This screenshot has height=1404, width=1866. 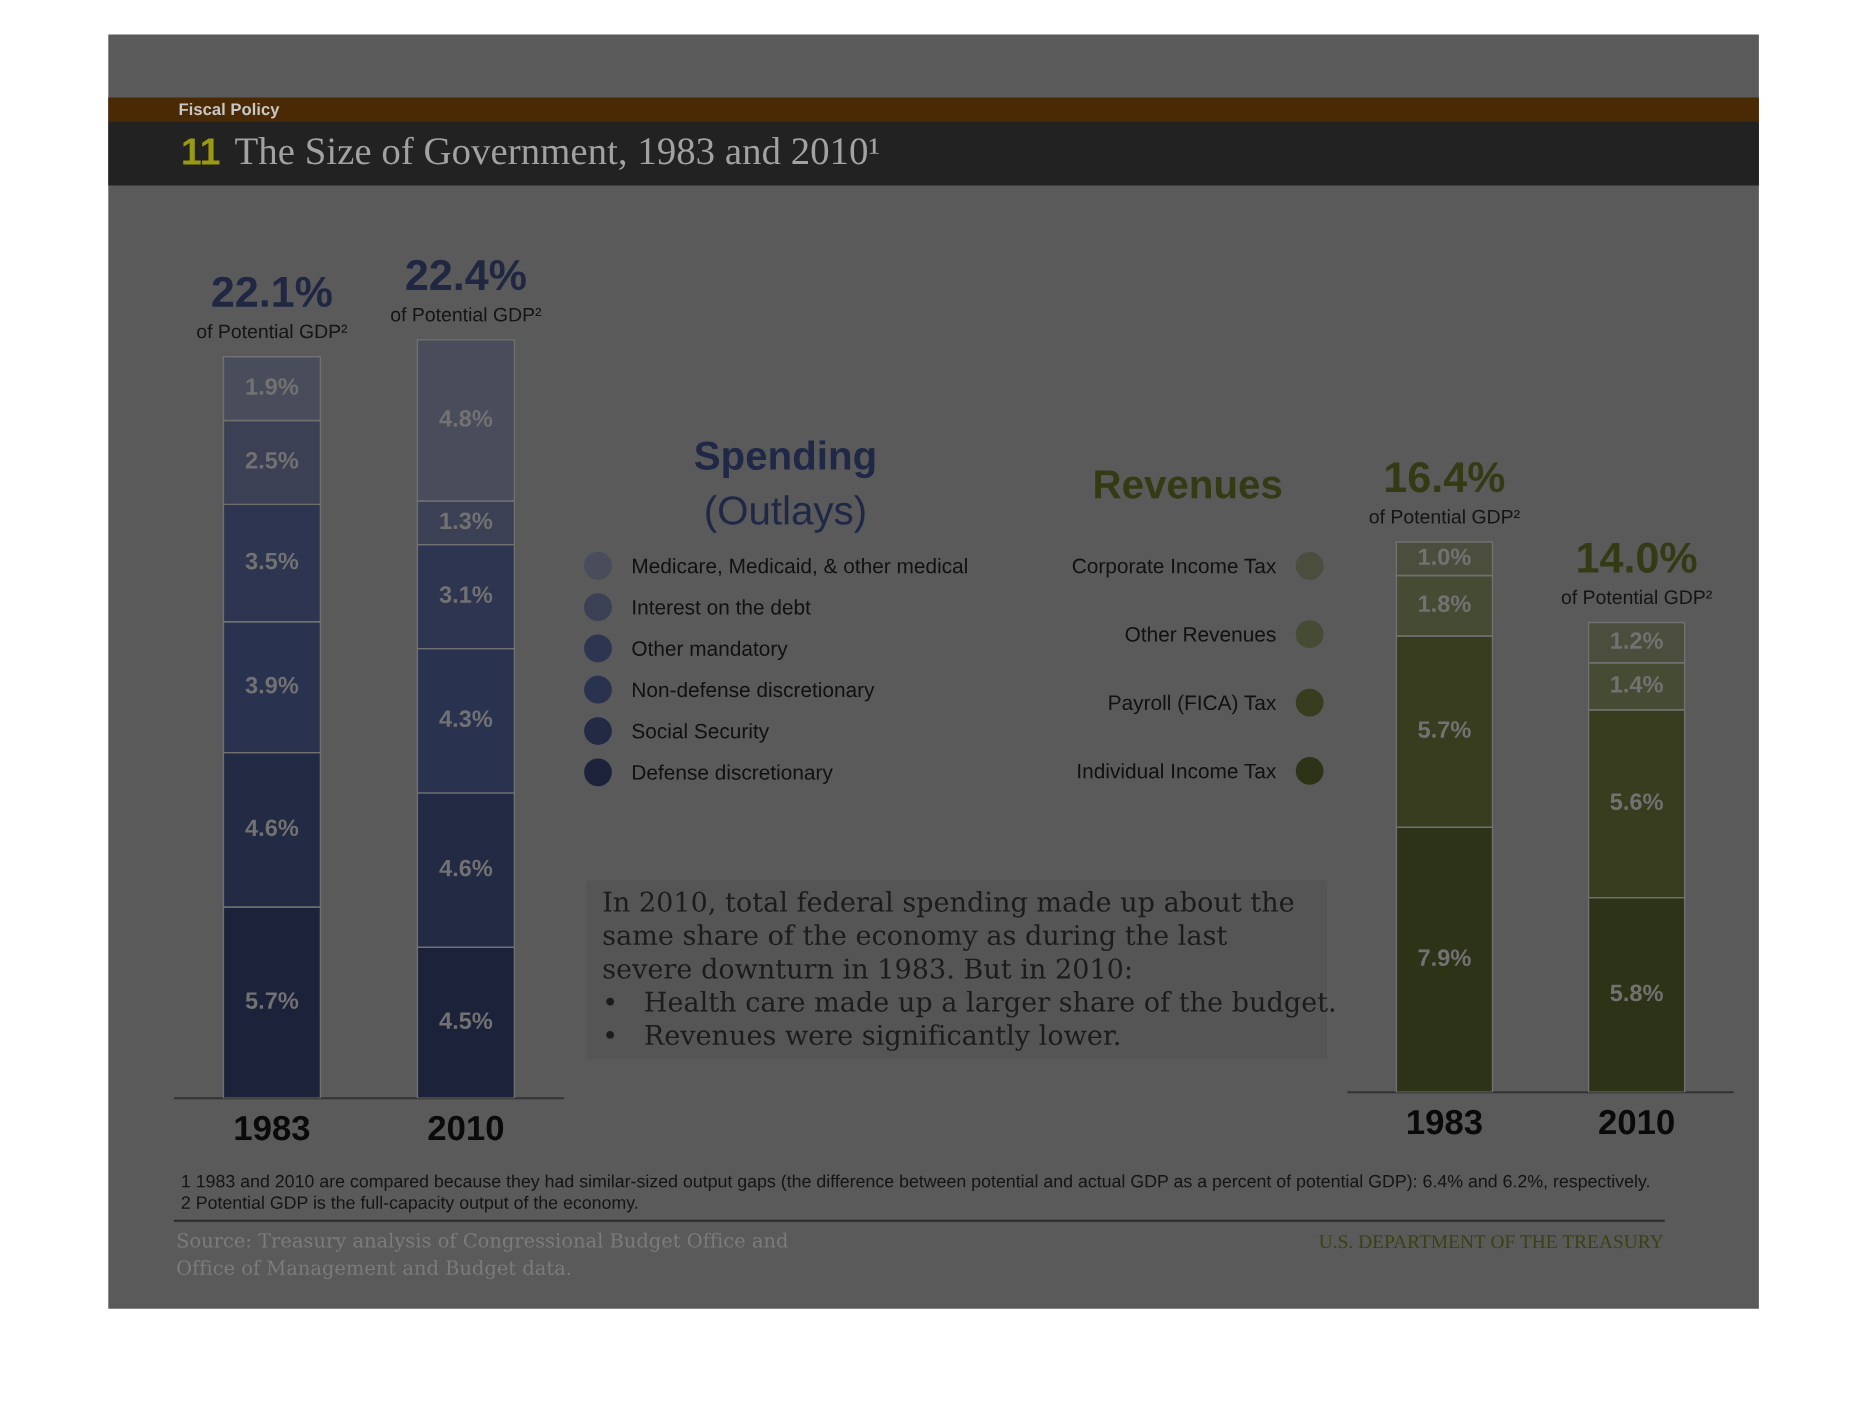 I want to click on data-label: 3.1%, so click(x=466, y=594).